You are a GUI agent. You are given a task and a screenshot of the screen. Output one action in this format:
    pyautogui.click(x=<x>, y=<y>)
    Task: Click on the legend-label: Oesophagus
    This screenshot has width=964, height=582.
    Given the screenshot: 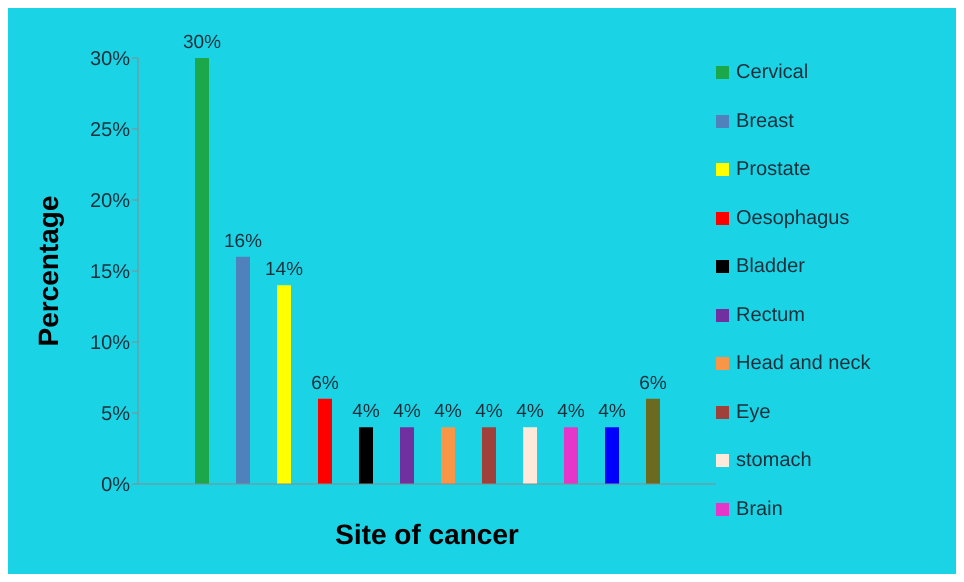 What is the action you would take?
    pyautogui.click(x=793, y=218)
    